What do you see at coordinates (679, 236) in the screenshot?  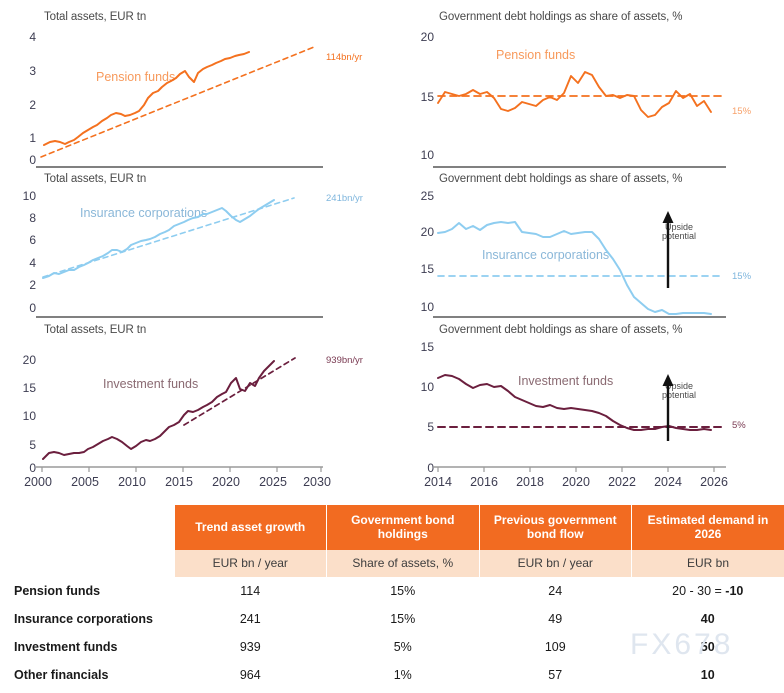 I see `upside-line-2: potential` at bounding box center [679, 236].